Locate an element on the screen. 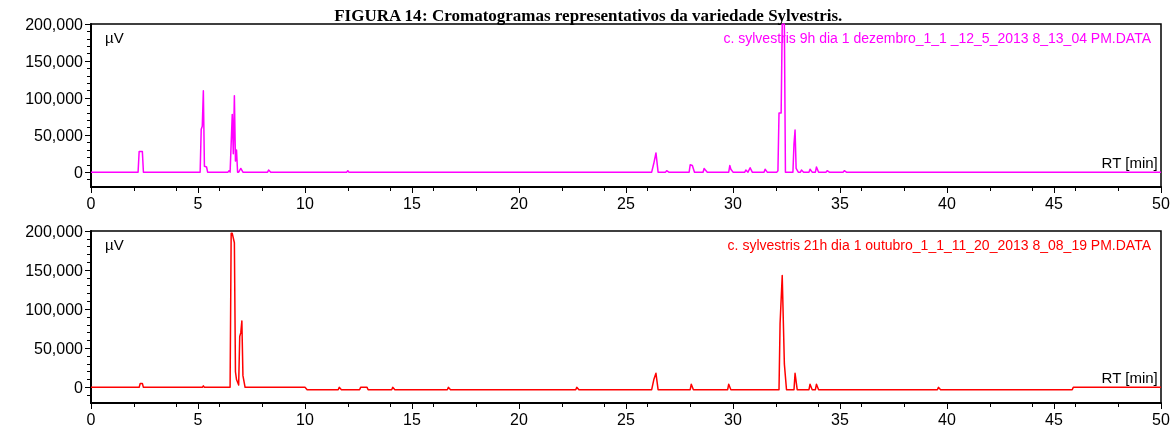 The height and width of the screenshot is (432, 1176). chart-title: FIGURA 14: Cromatogramas representativos da variedade Sylvestris. is located at coordinates (588, 15).